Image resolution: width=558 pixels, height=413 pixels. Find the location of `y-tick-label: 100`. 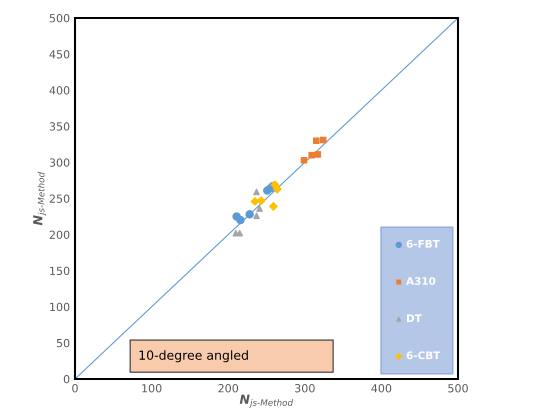

y-tick-label: 100 is located at coordinates (60, 307).